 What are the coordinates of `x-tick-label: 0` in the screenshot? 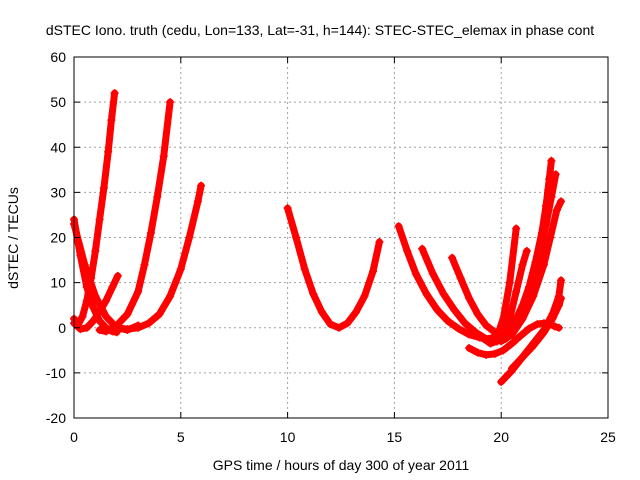 It's located at (74, 437).